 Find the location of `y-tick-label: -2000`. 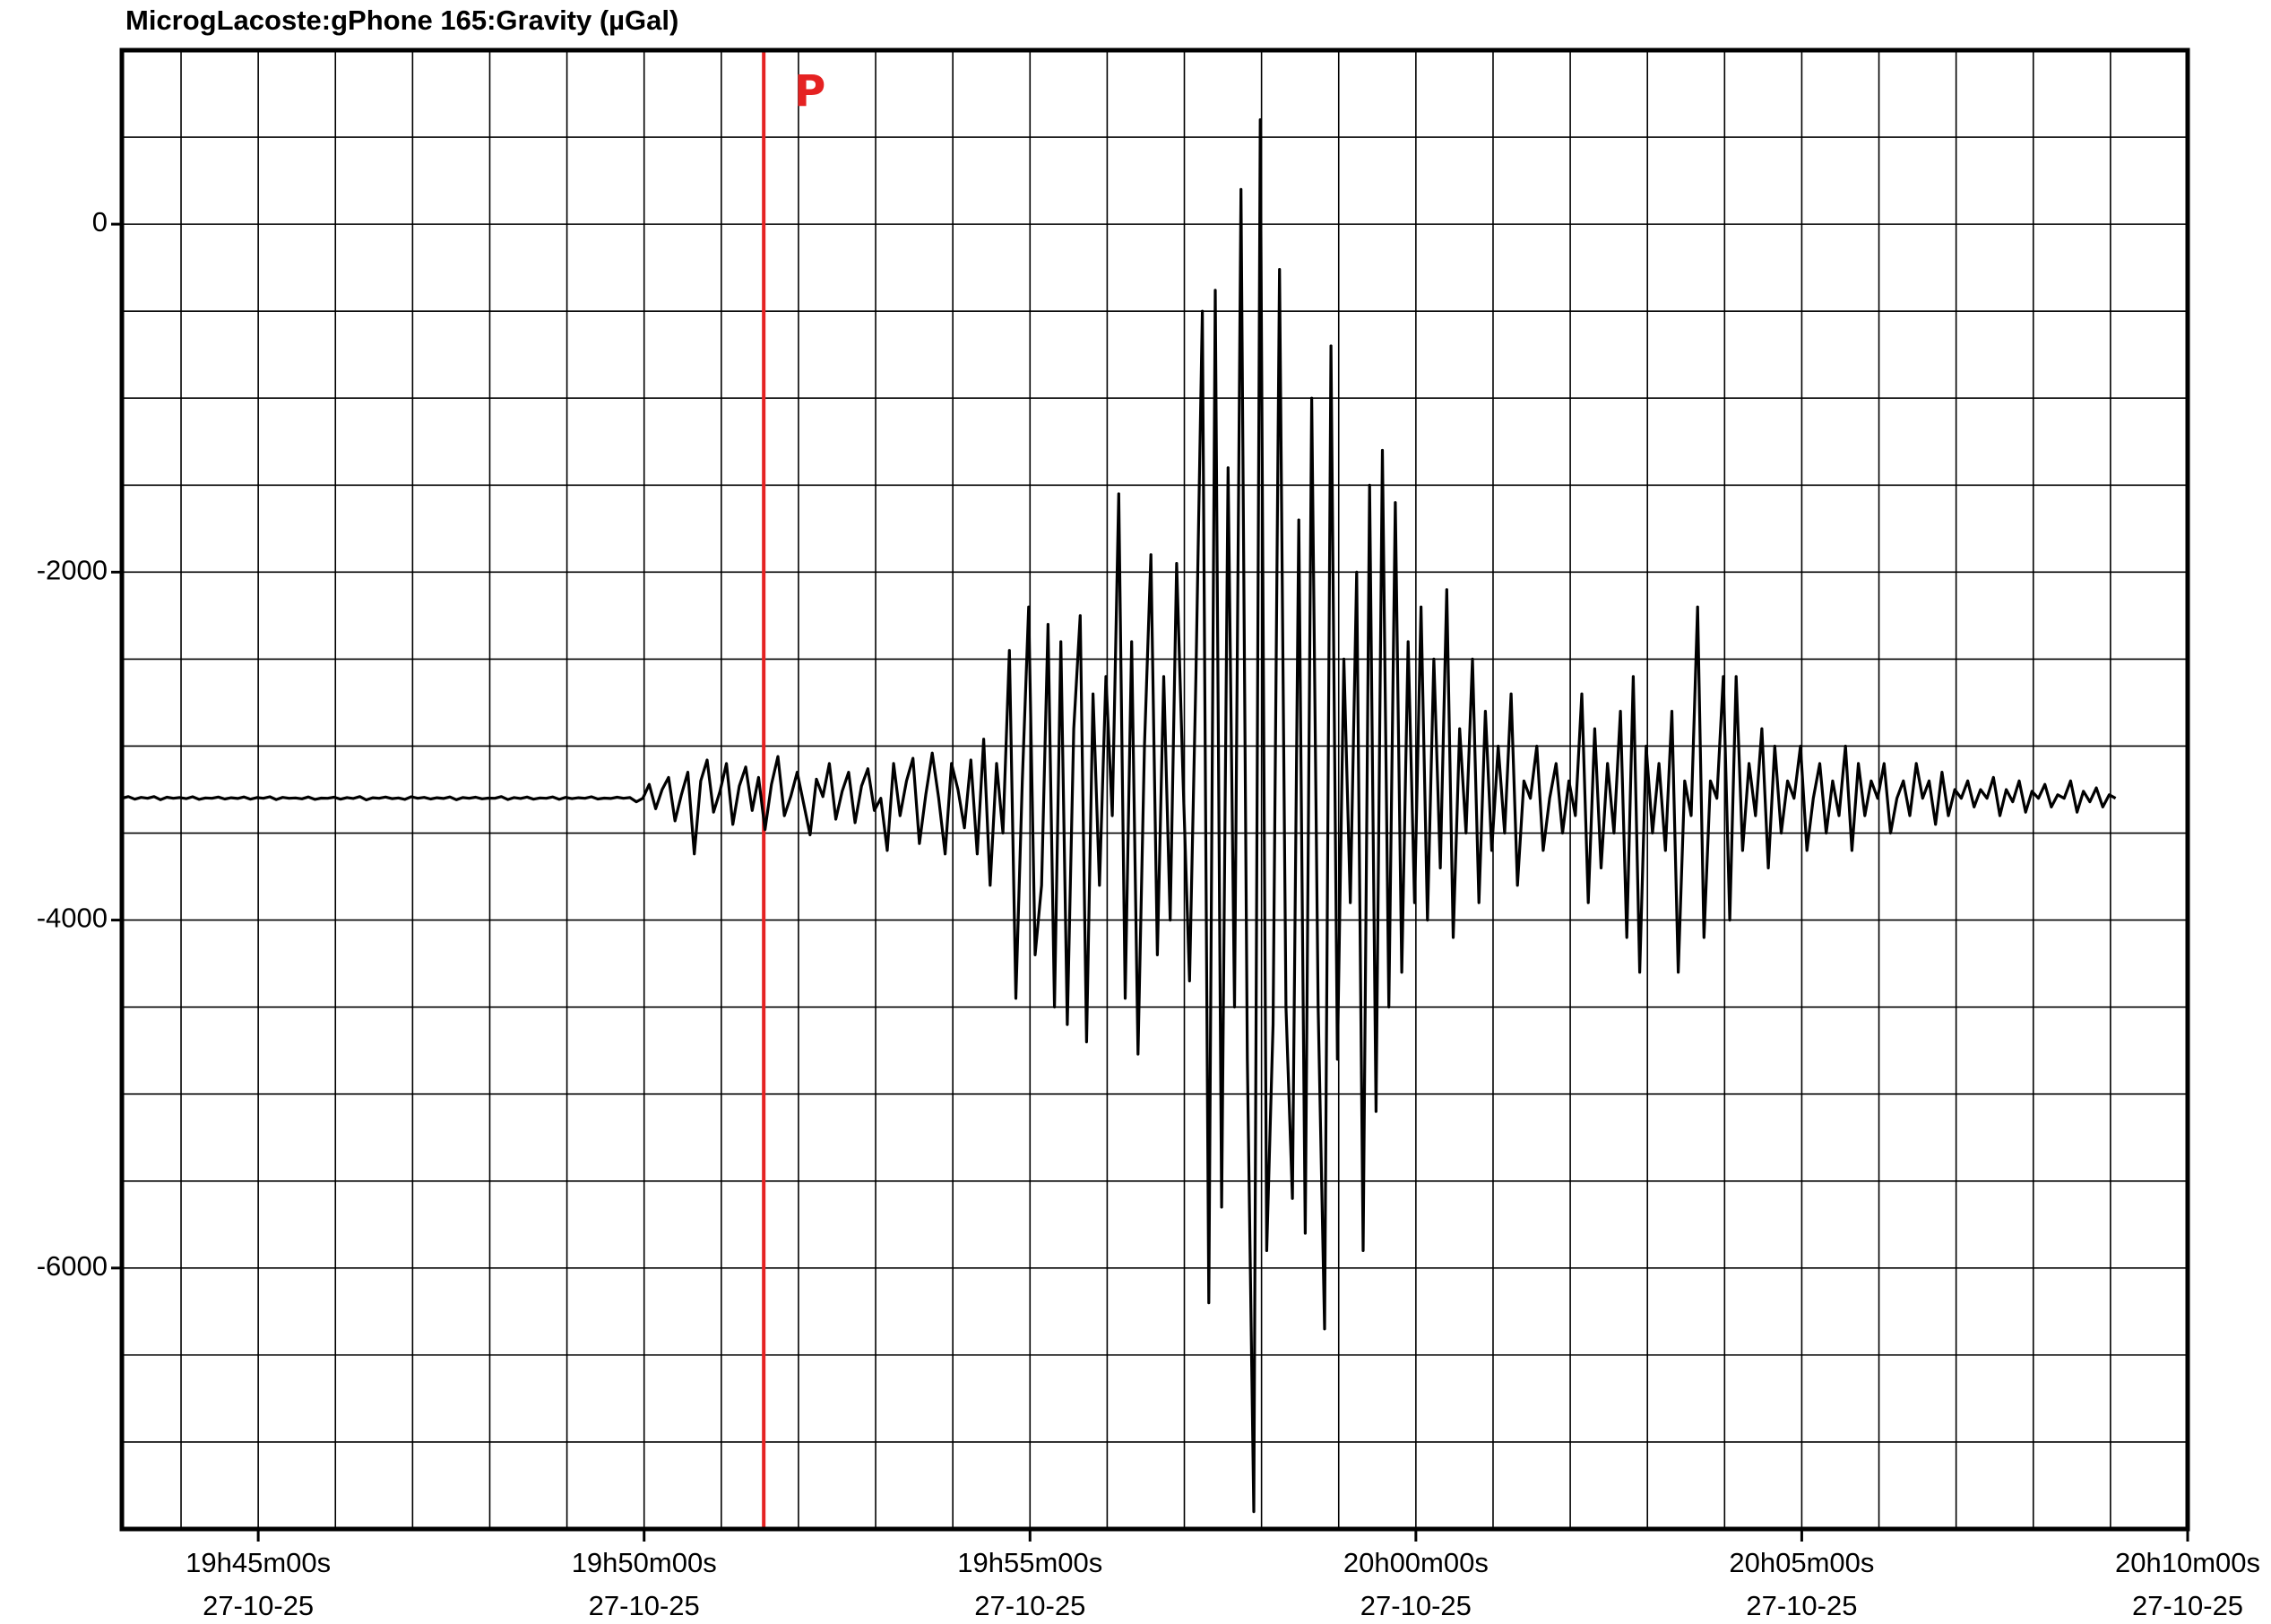

y-tick-label: -2000 is located at coordinates (72, 569).